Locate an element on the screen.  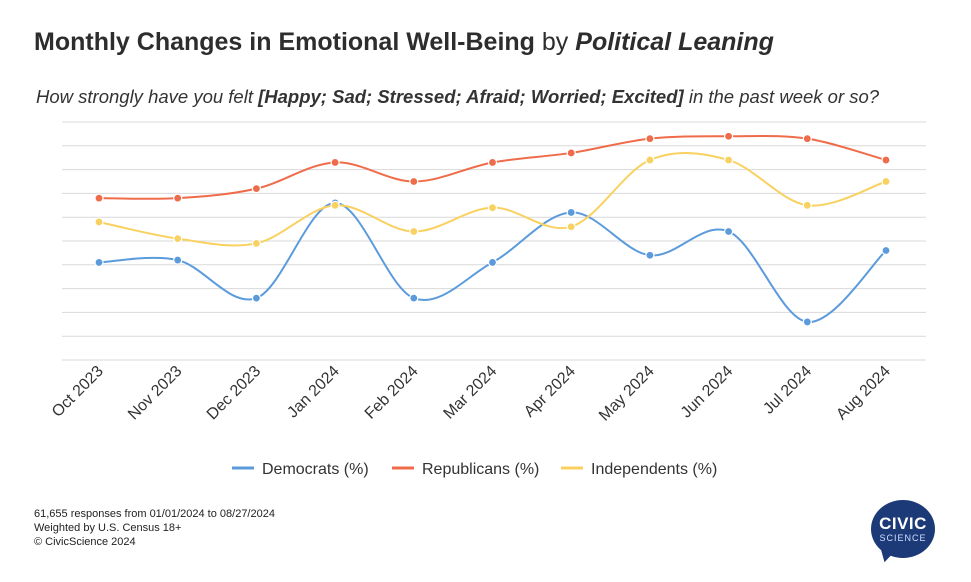
title-main: Monthly Changes in Emotional Well-Being is located at coordinates (284, 42).